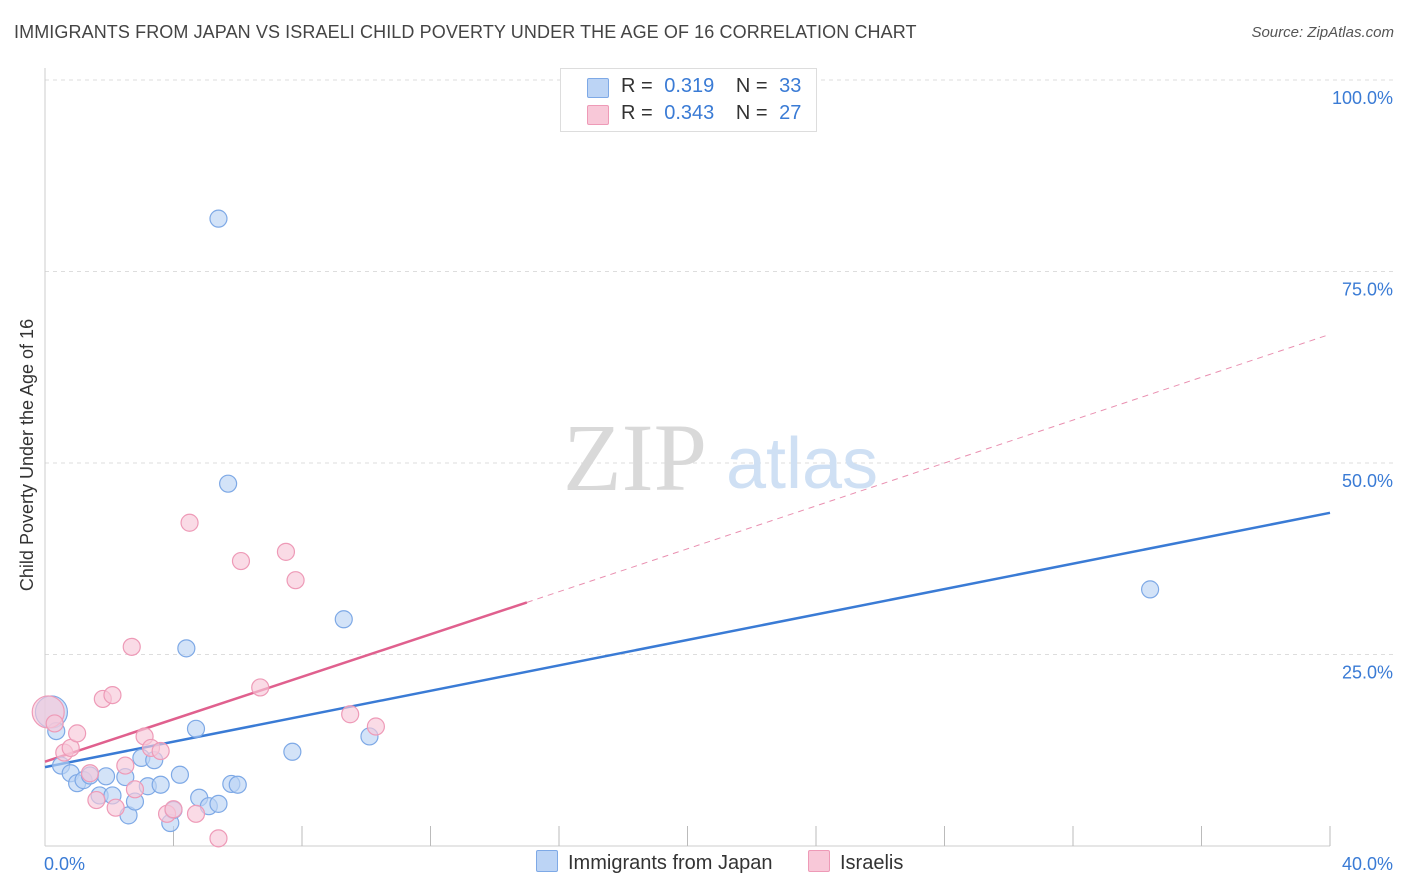 The height and width of the screenshot is (892, 1406). Describe the element at coordinates (1367, 864) in the screenshot. I see `x-tick-label: 40.0%` at that location.